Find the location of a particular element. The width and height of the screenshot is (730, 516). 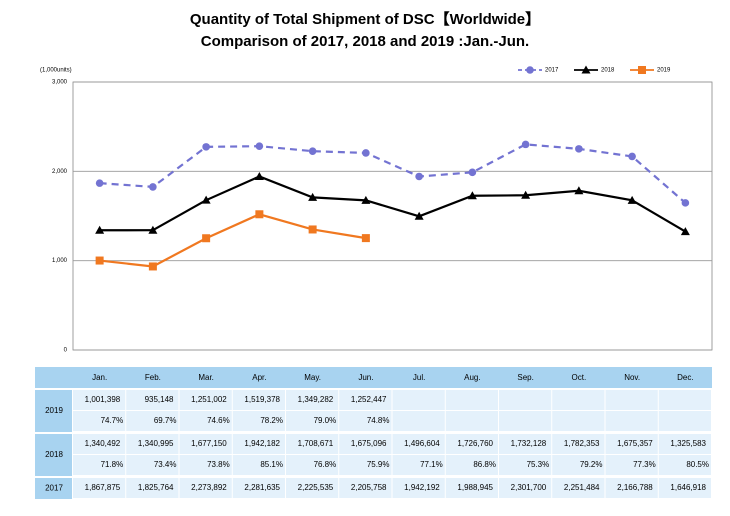

table-header: Feb. is located at coordinates (153, 377).